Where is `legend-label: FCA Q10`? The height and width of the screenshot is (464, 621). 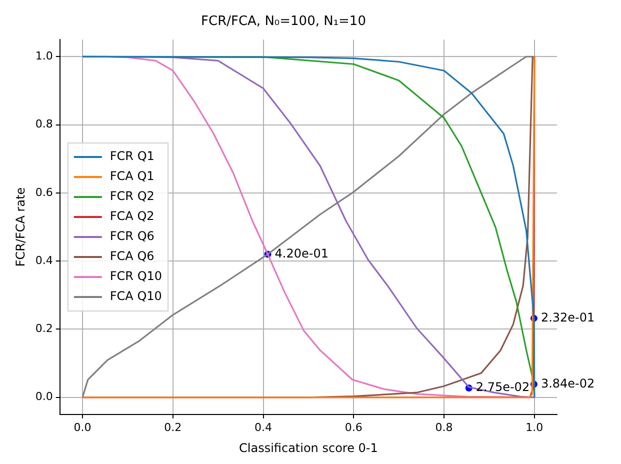
legend-label: FCA Q10 is located at coordinates (136, 296).